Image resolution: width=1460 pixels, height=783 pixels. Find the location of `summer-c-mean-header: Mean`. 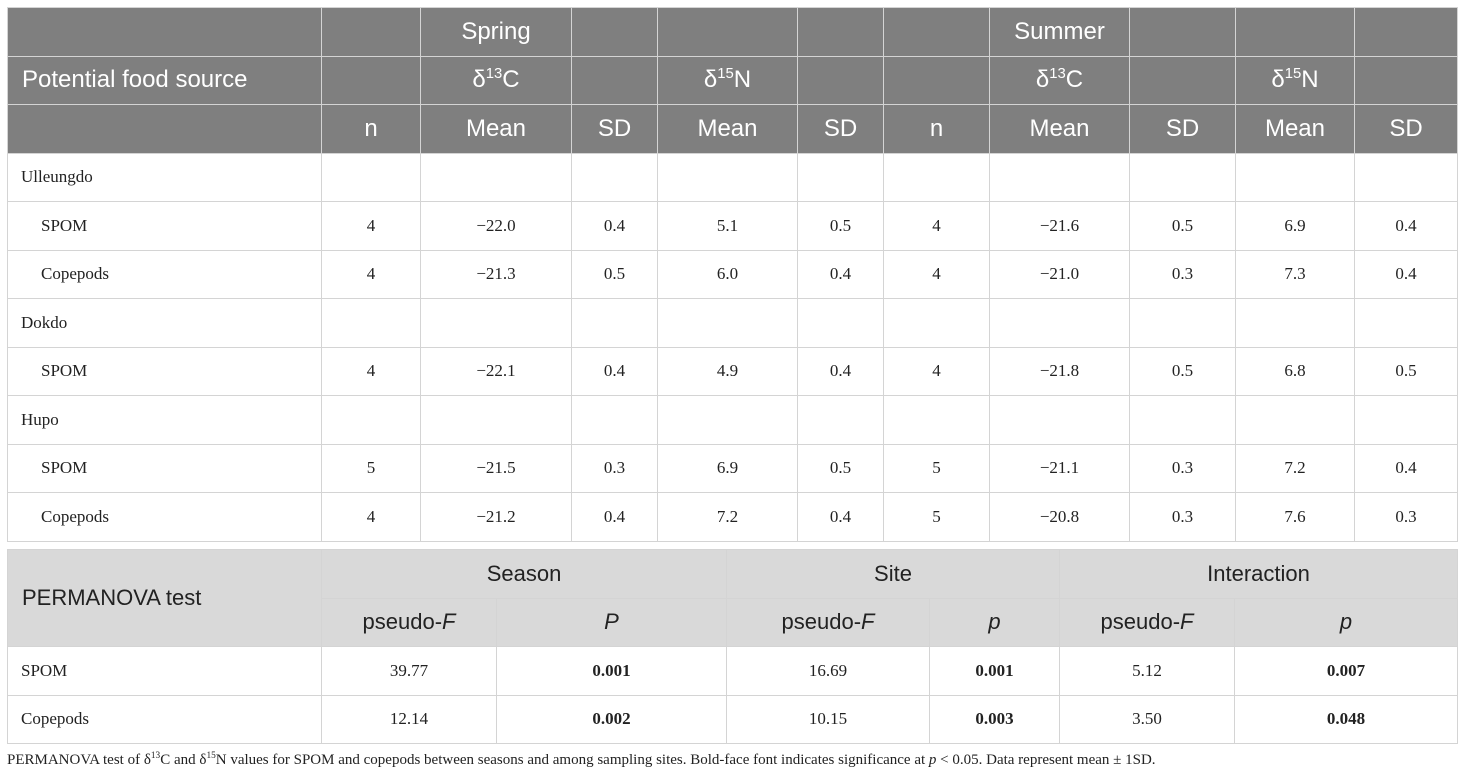

summer-c-mean-header: Mean is located at coordinates (1059, 129).